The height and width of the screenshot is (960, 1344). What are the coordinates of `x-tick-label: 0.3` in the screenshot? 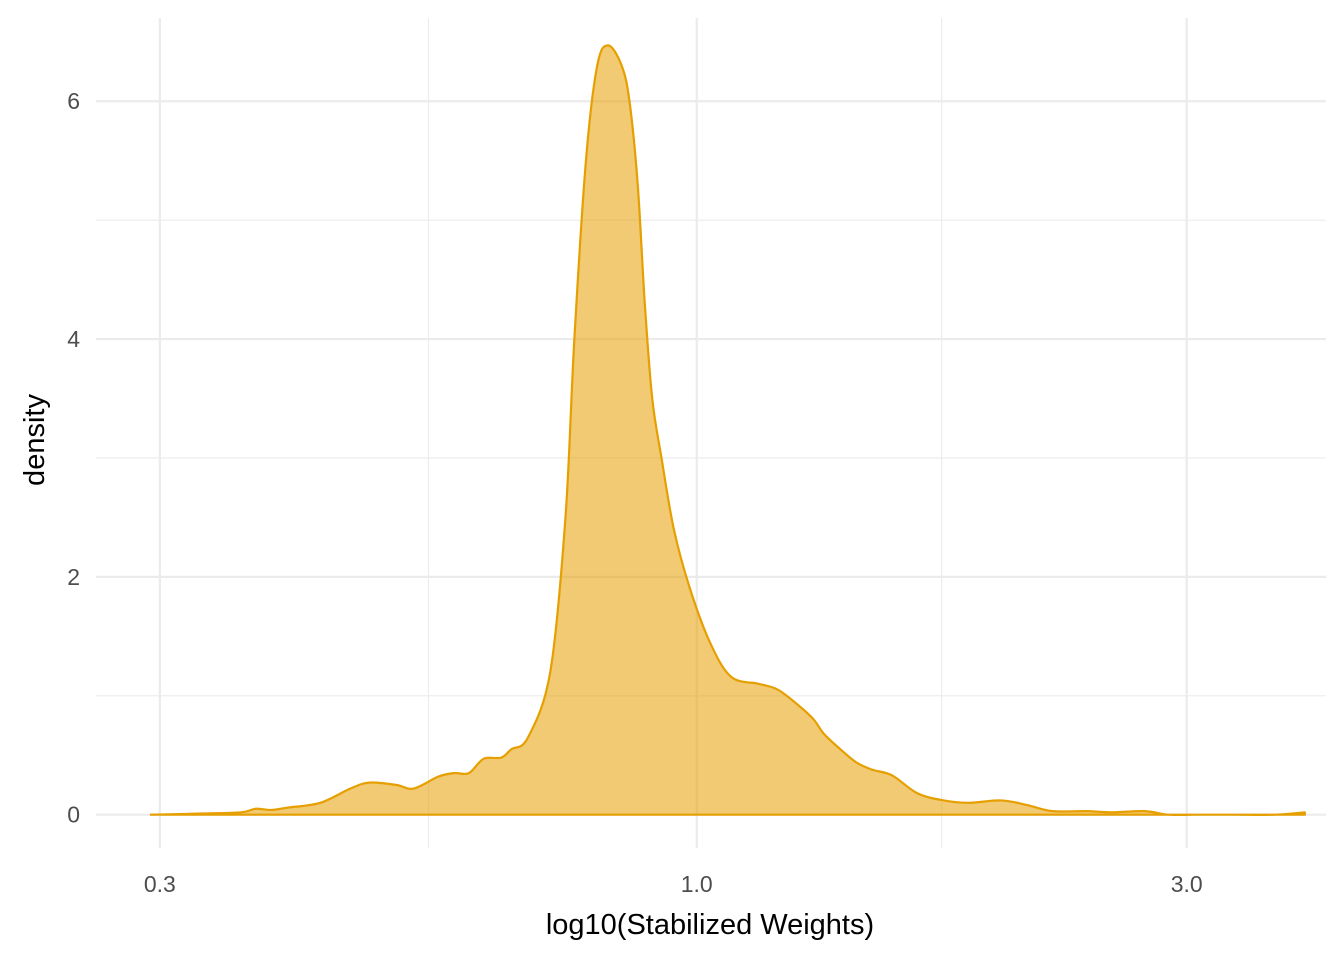 It's located at (160, 884).